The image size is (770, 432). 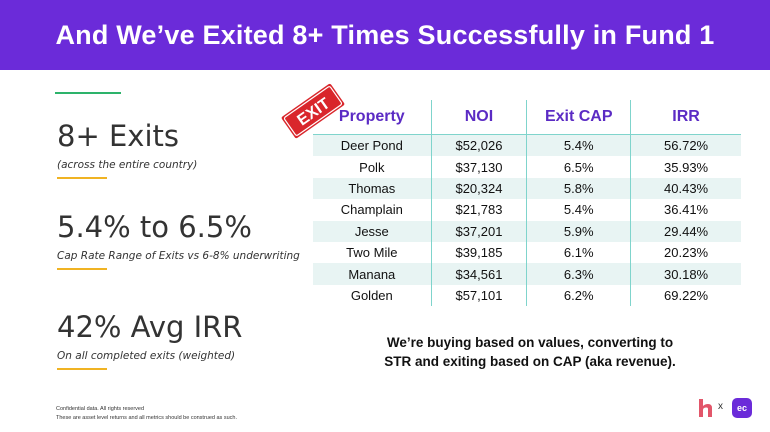 What do you see at coordinates (371, 295) in the screenshot?
I see `cell-property: Golden` at bounding box center [371, 295].